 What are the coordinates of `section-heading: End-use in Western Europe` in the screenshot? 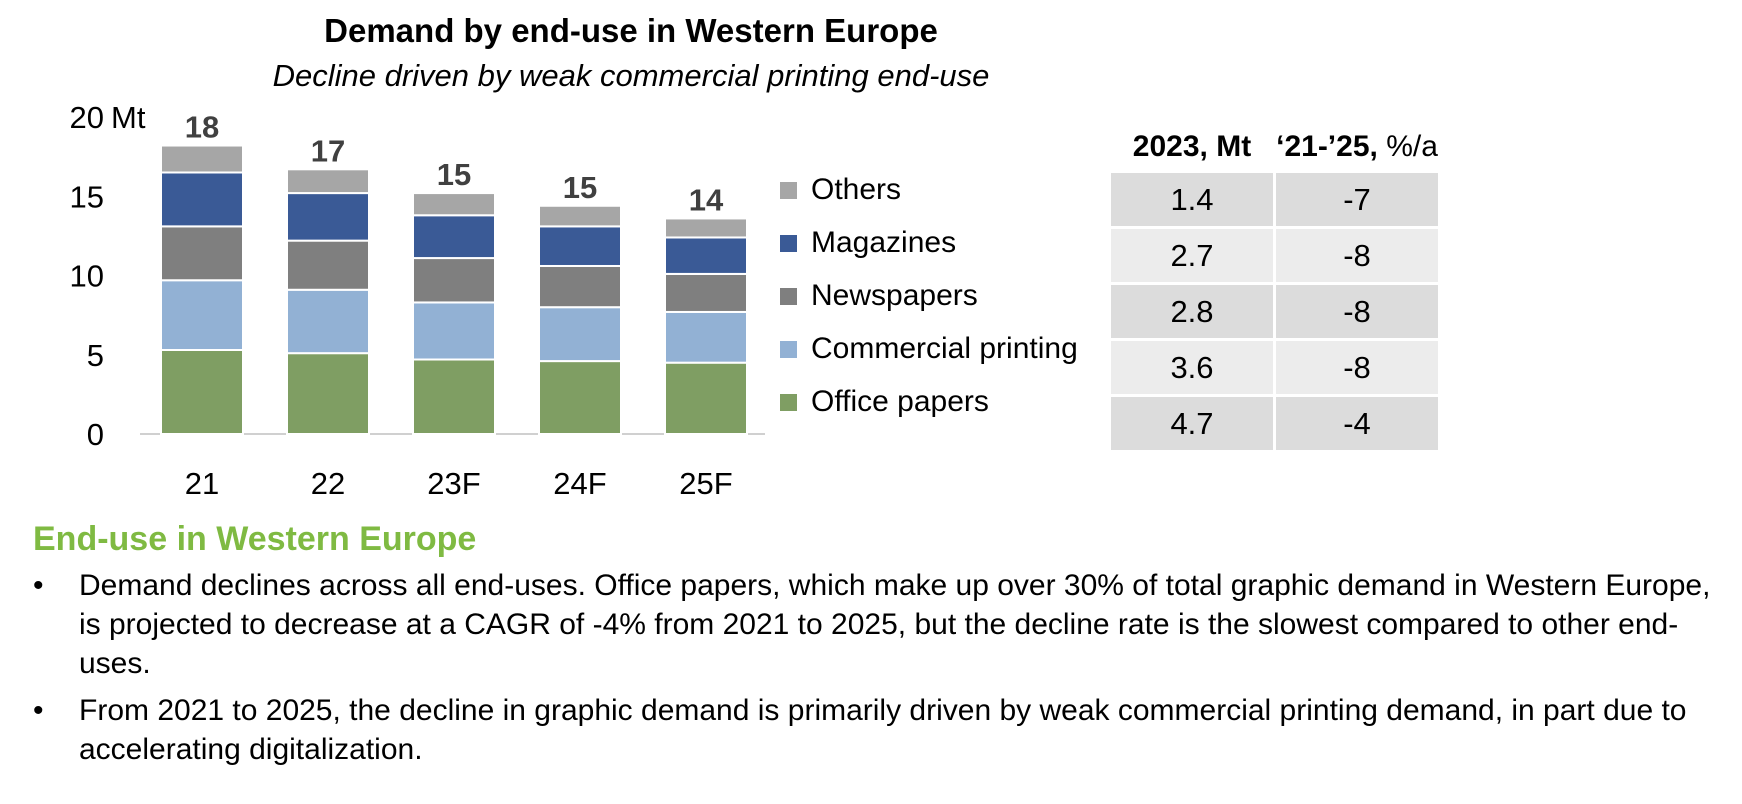 It's located at (255, 539).